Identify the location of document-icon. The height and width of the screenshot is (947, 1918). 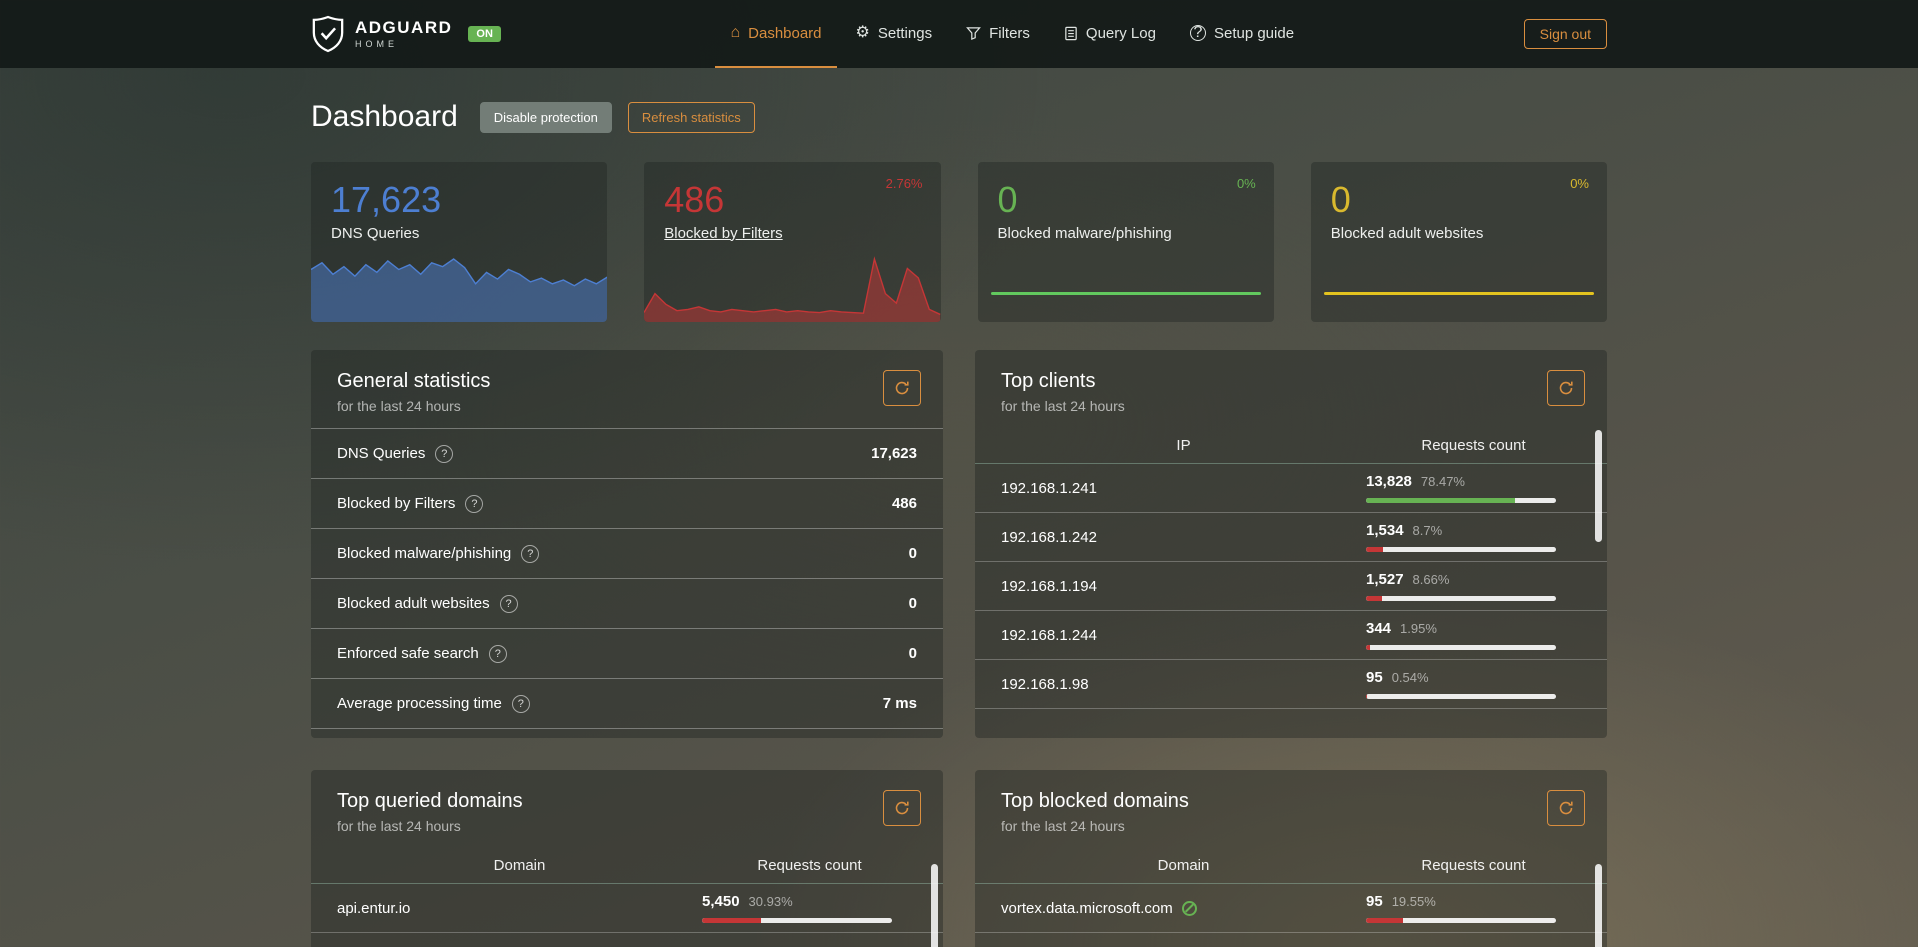
(1071, 33).